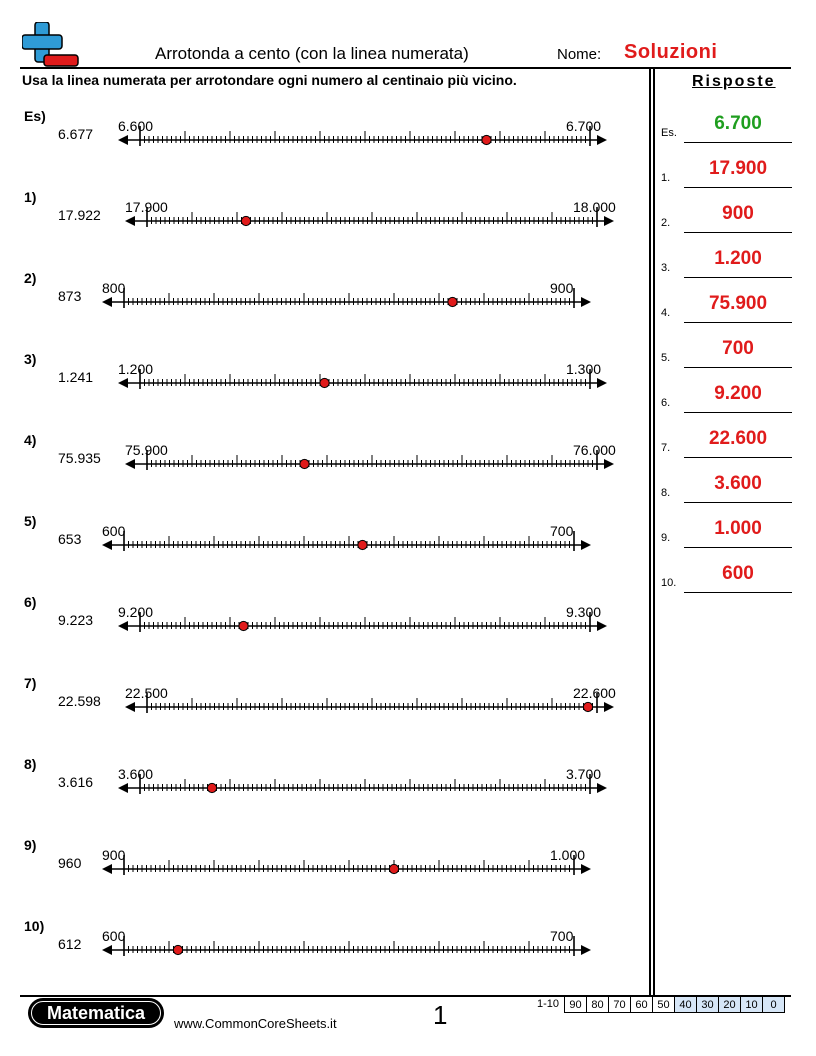  What do you see at coordinates (738, 393) in the screenshot?
I see `answer-value: 9.200` at bounding box center [738, 393].